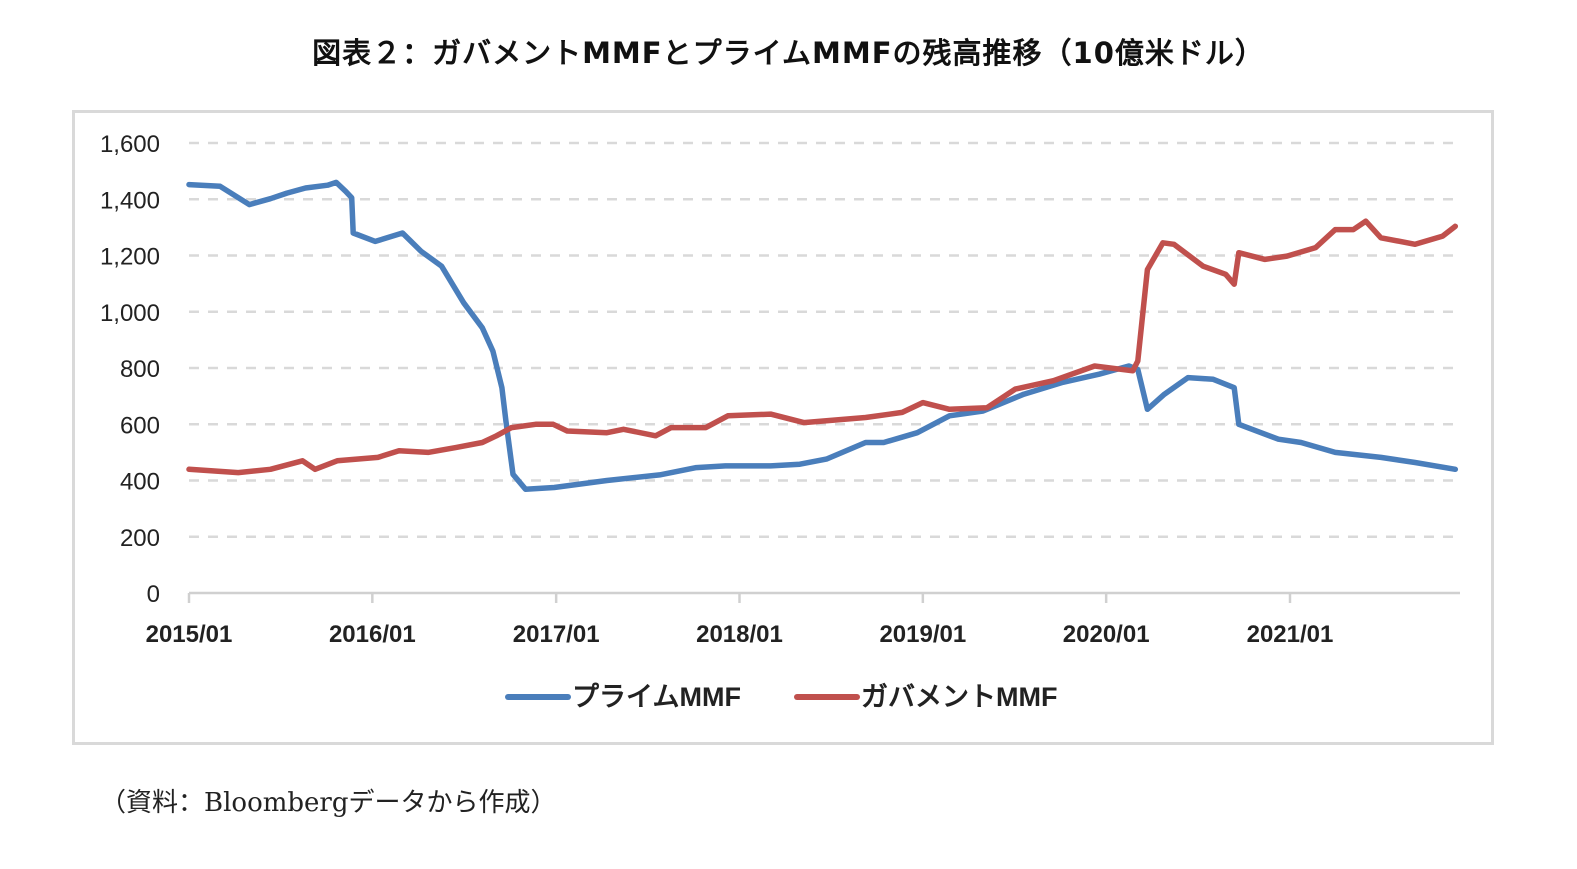 Image resolution: width=1577 pixels, height=869 pixels. What do you see at coordinates (1290, 634) in the screenshot?
I see `x-tick-label: 2021/01` at bounding box center [1290, 634].